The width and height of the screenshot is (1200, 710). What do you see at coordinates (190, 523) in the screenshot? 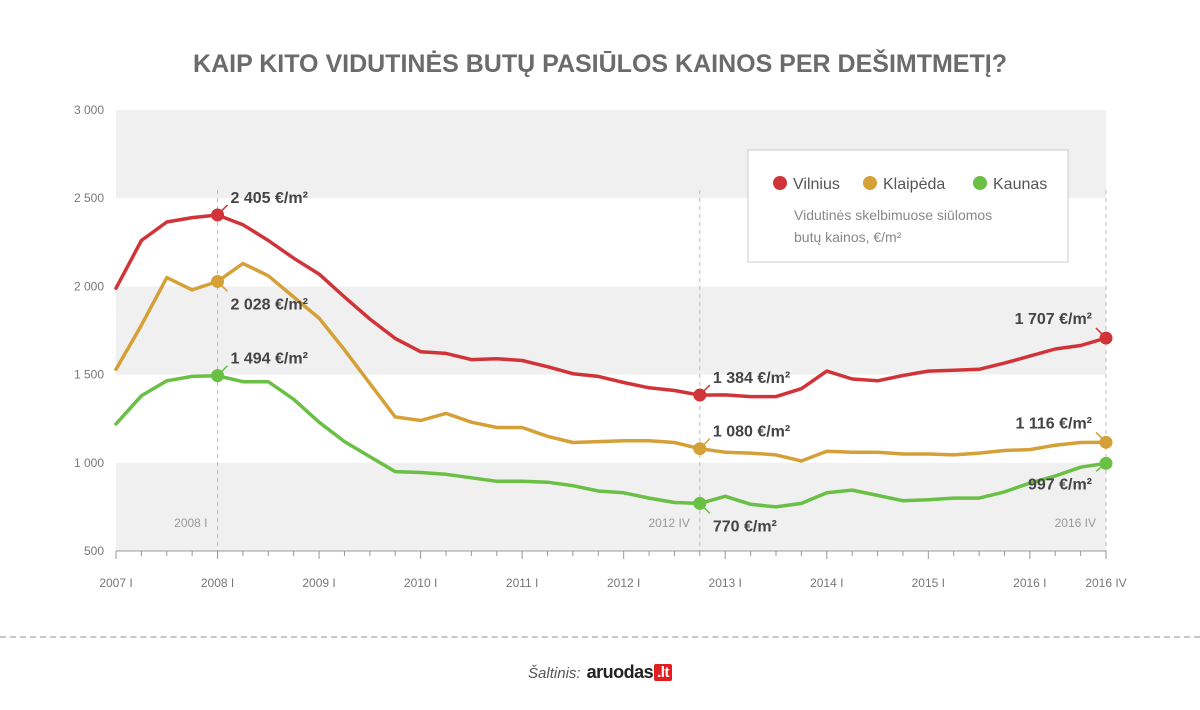
I see `marker-label: 2008 I` at bounding box center [190, 523].